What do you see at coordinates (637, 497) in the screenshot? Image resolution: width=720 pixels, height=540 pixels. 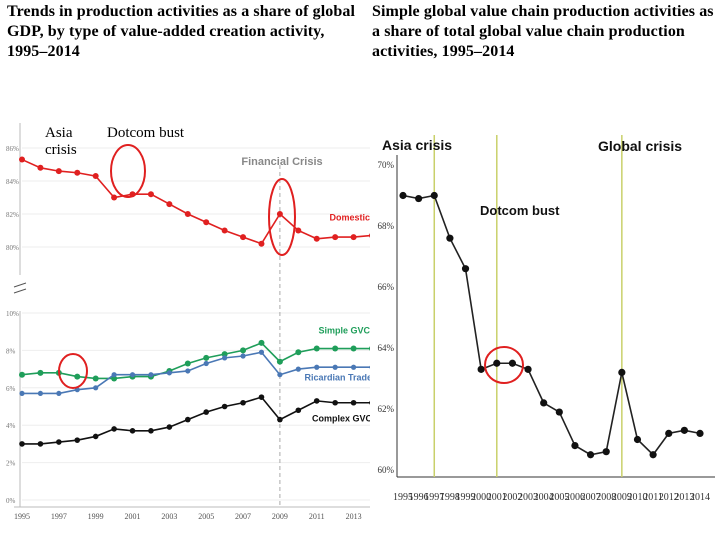 I see `right-x-tick-label: 2010` at bounding box center [637, 497].